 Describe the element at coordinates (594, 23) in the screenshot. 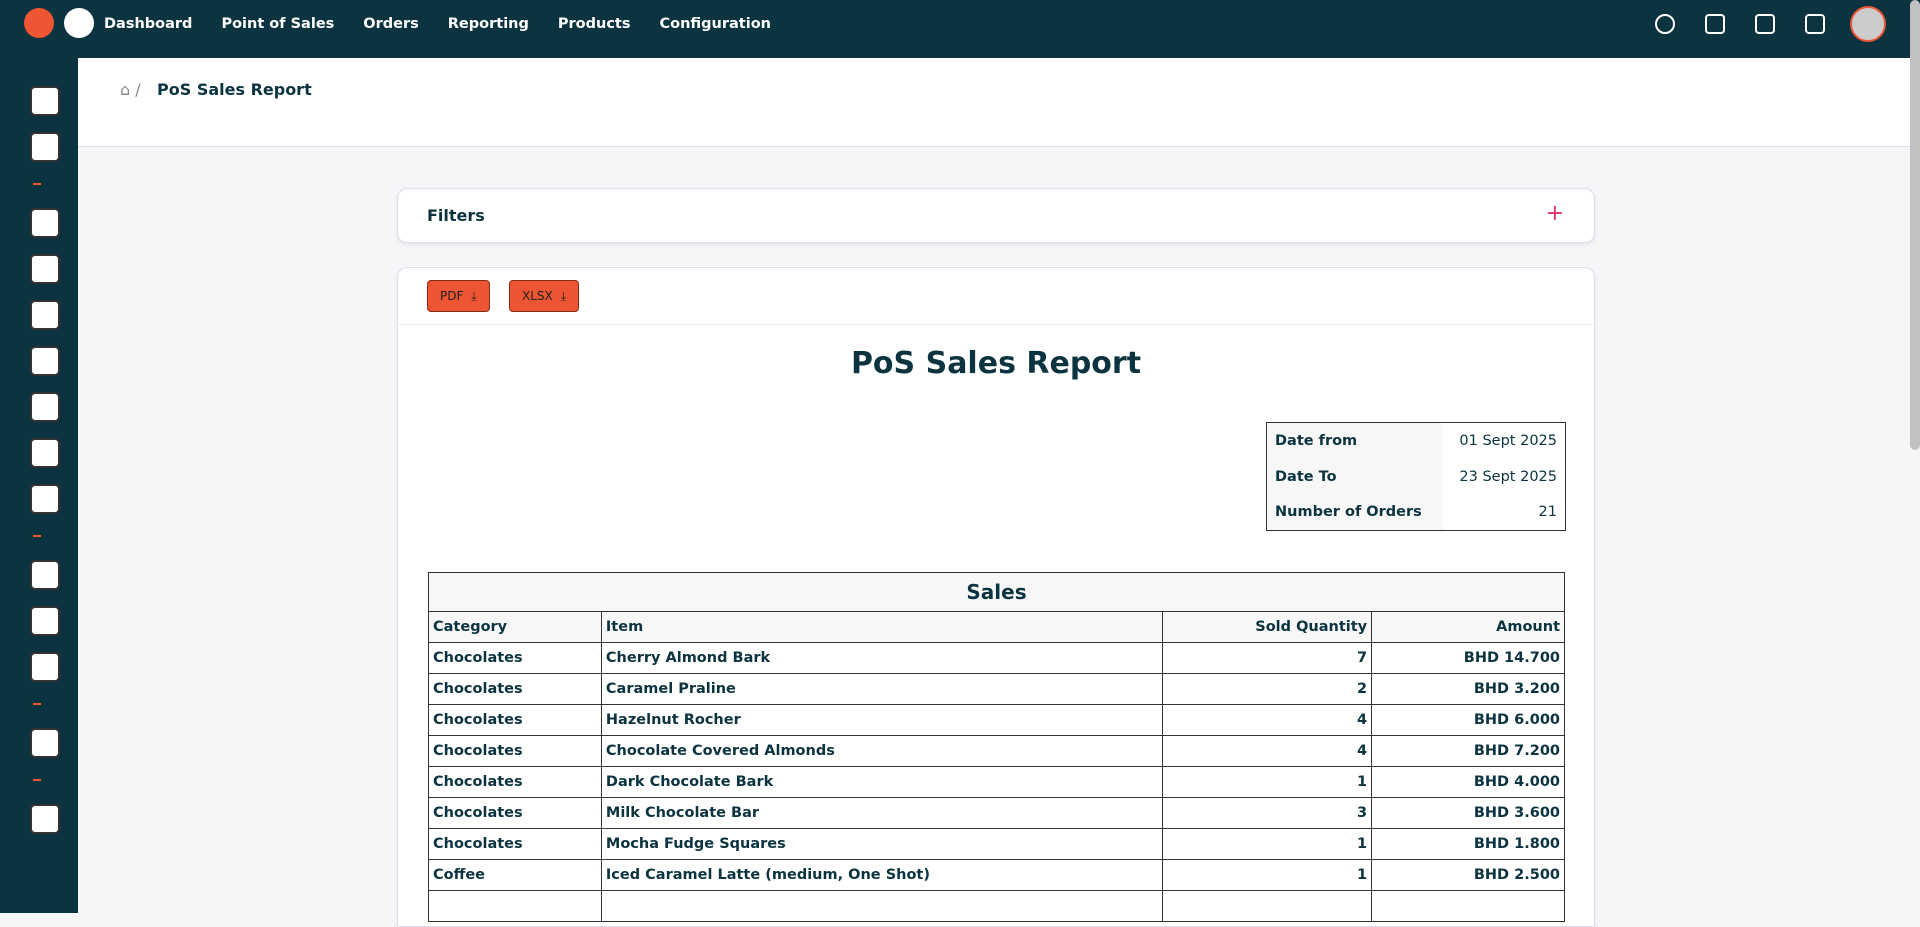

I see `nav-item: Products` at that location.